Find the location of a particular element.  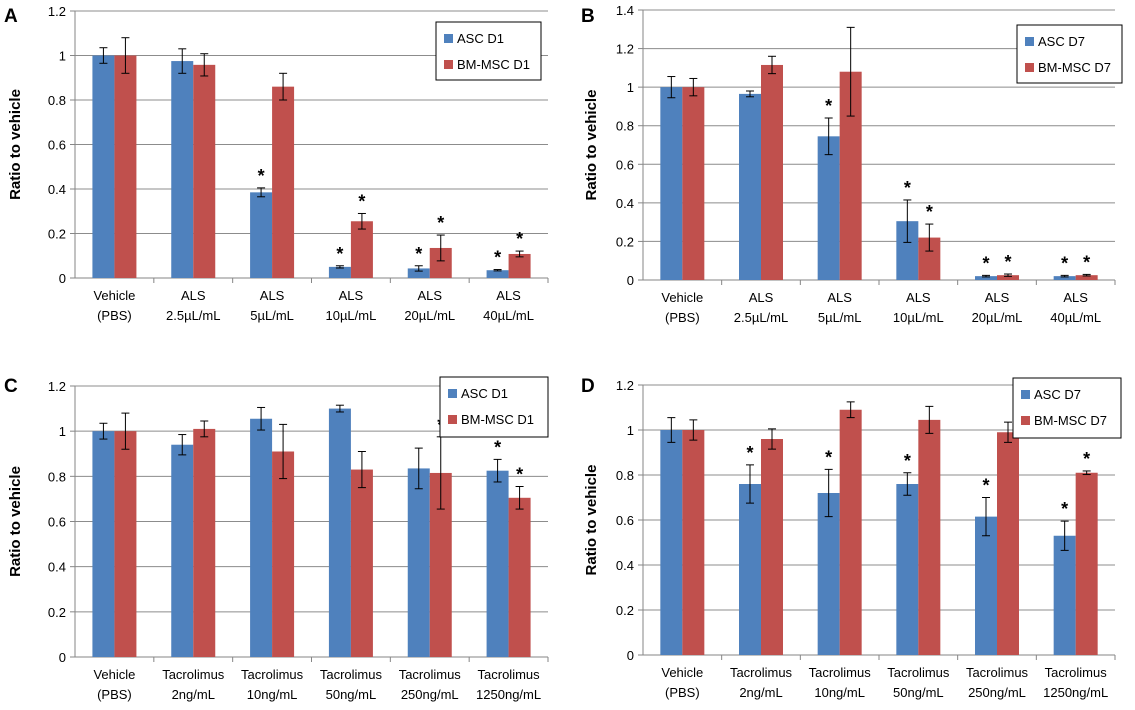

x-tick-label: 20µL/mL is located at coordinates (429, 315).